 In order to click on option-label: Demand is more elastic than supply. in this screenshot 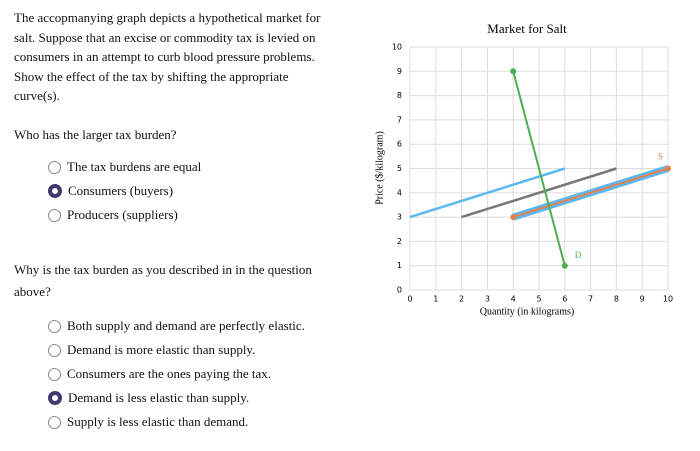, I will do `click(161, 349)`.